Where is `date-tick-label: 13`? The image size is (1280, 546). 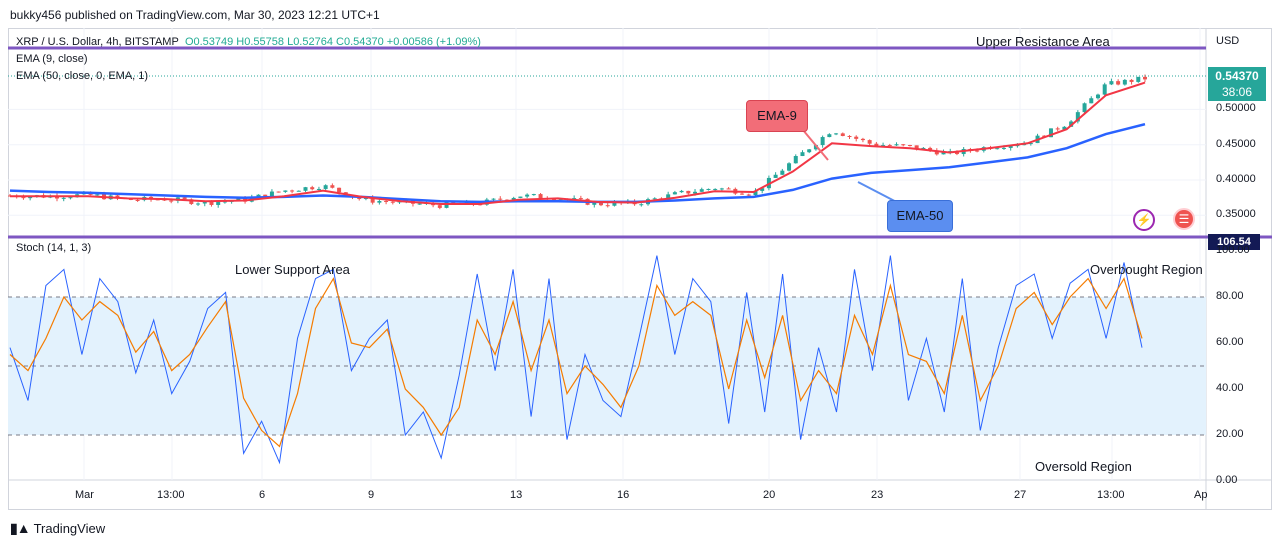
date-tick-label: 13 is located at coordinates (516, 495).